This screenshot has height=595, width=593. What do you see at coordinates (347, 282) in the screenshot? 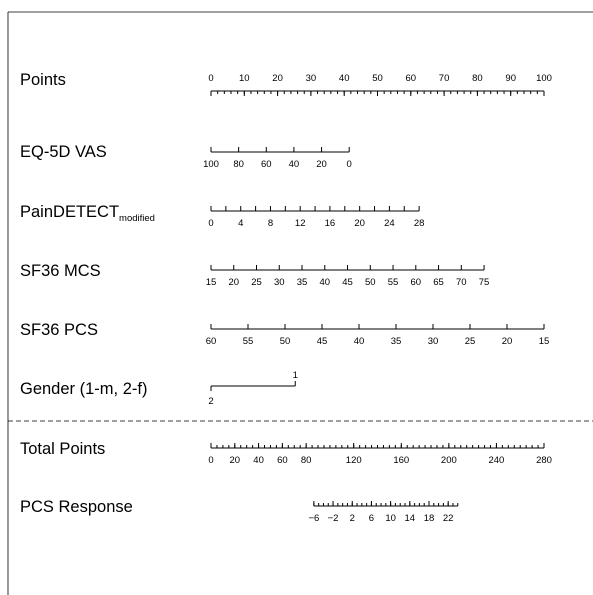
I see `sf36-mcs-tick-label: 45` at bounding box center [347, 282].